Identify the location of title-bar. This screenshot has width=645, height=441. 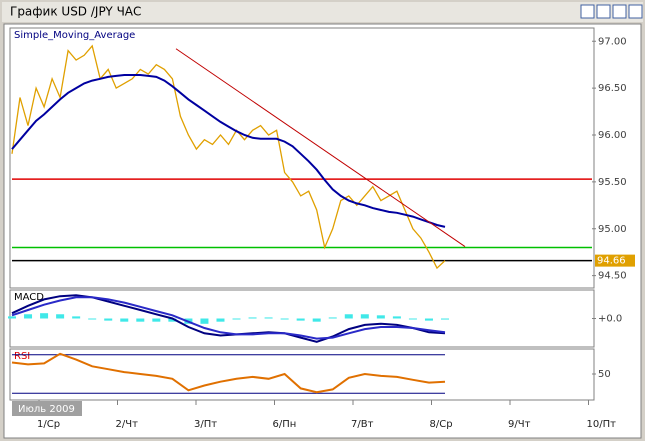
(322, 12).